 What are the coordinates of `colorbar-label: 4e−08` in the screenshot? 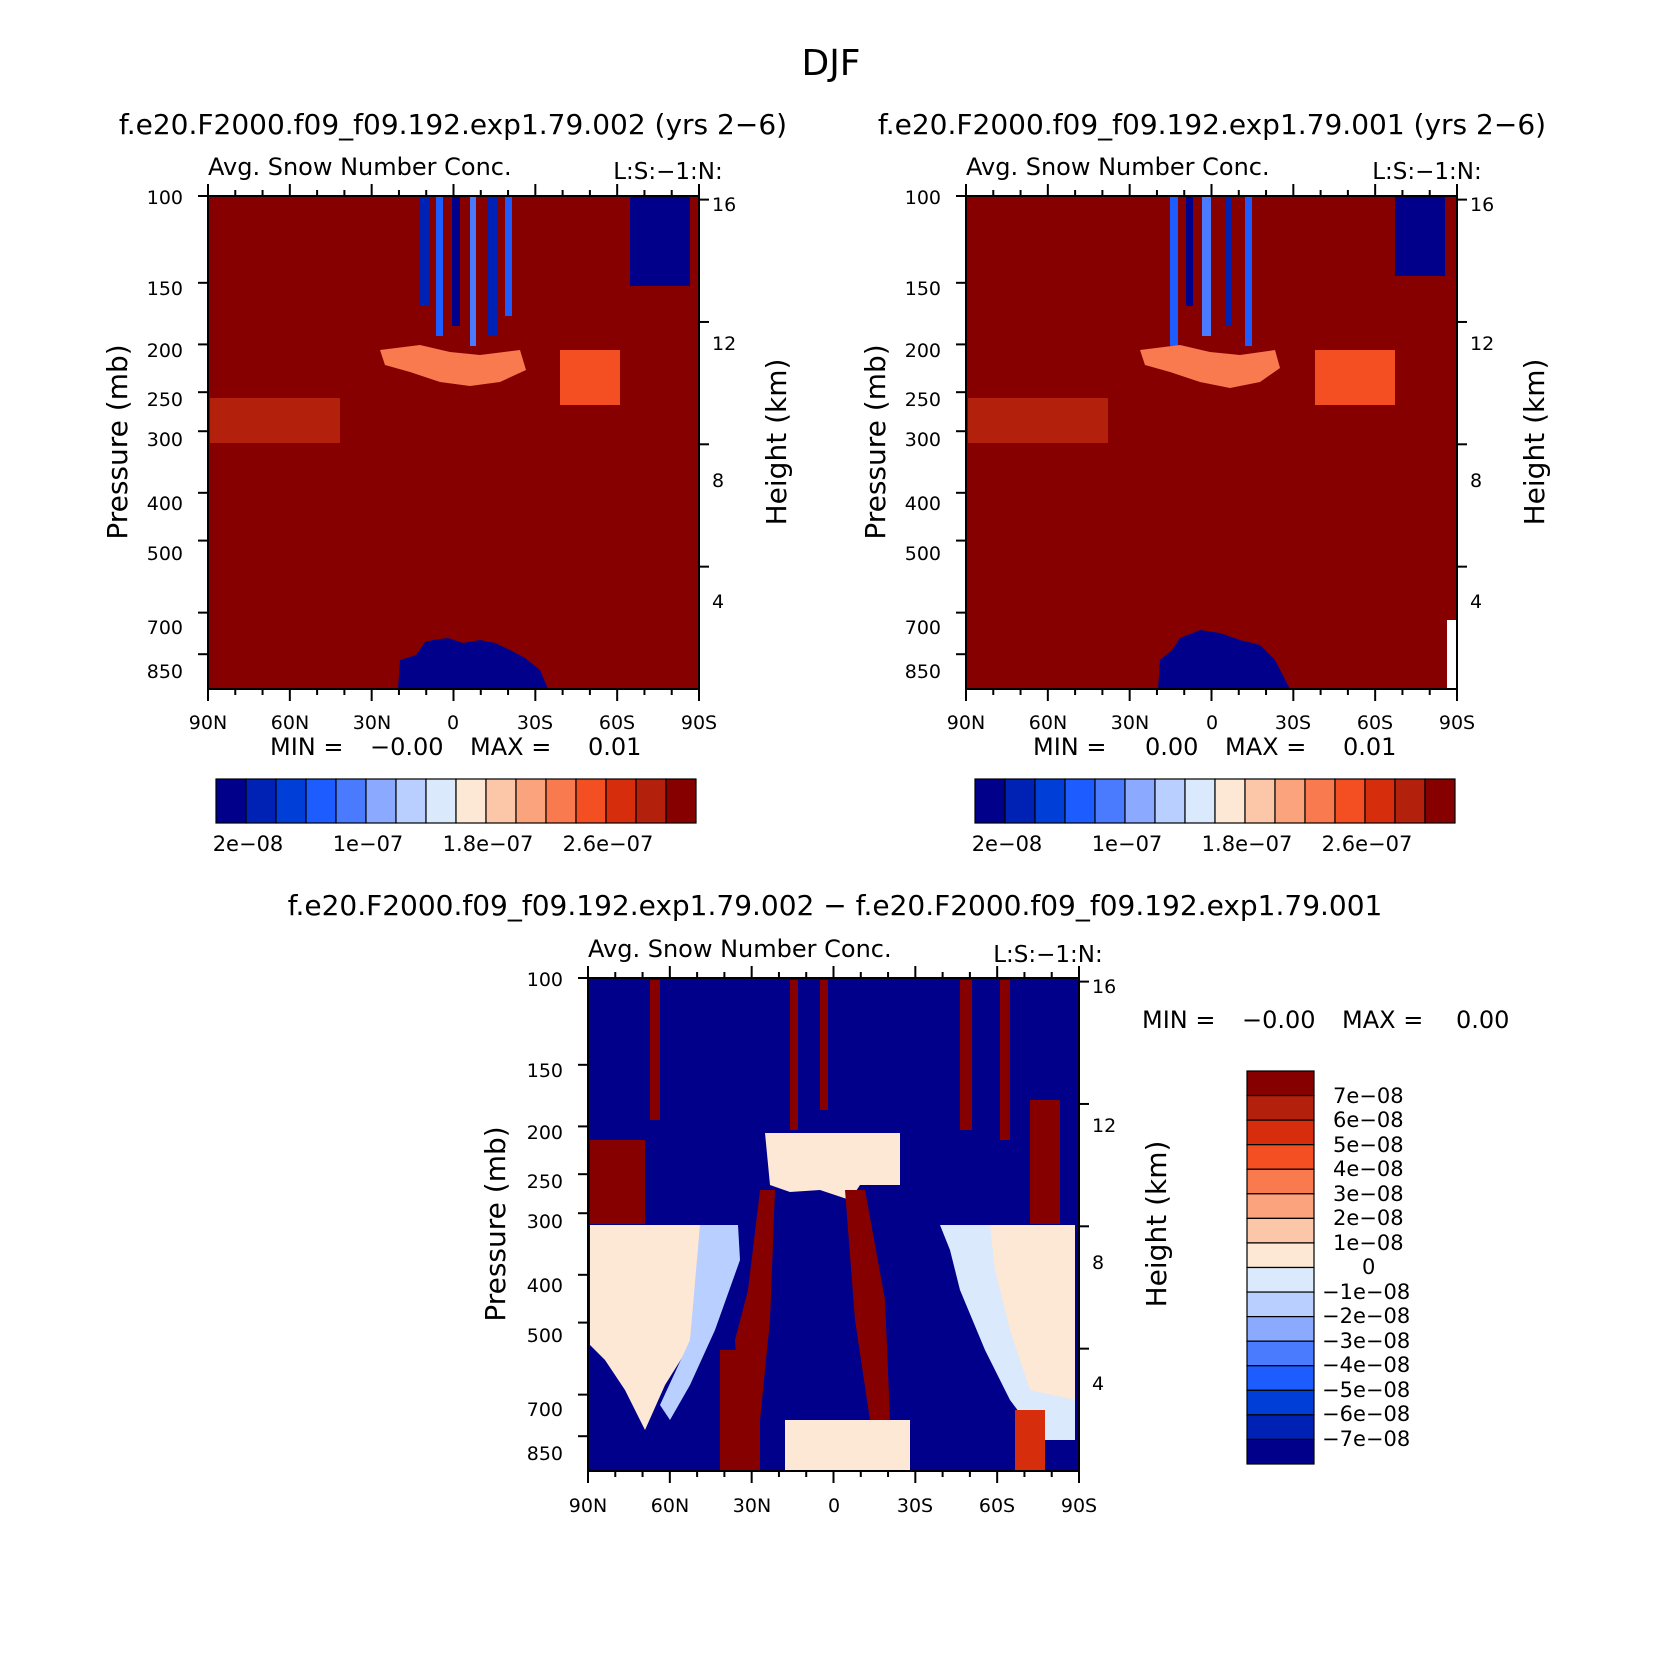 It's located at (1368, 1169).